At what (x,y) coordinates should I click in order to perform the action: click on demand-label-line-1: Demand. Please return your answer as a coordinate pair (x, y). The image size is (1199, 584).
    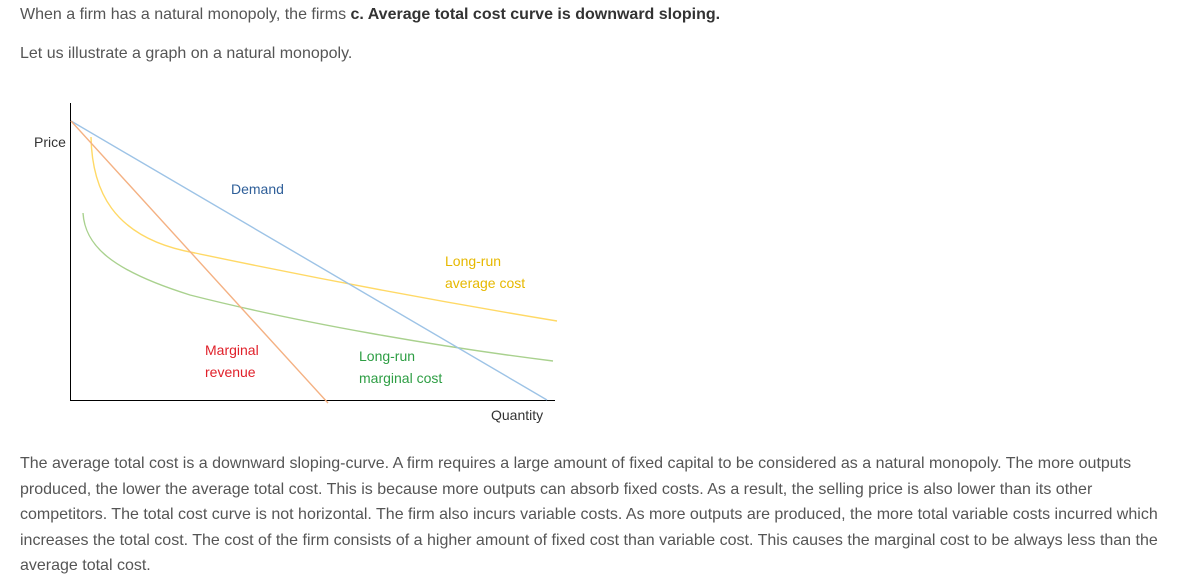
    Looking at the image, I should click on (257, 189).